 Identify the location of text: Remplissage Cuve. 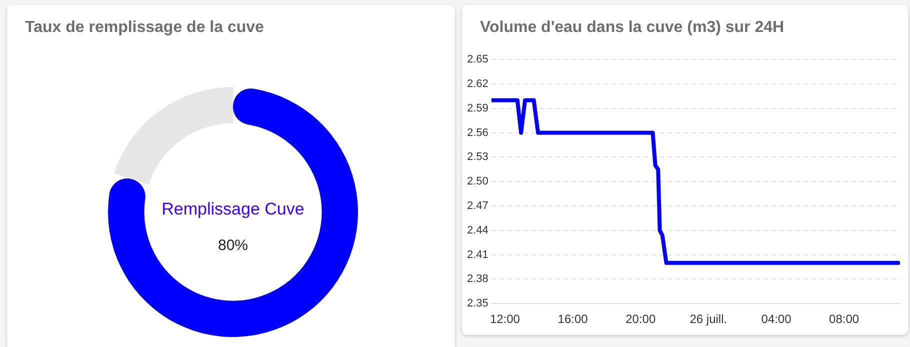
(233, 209).